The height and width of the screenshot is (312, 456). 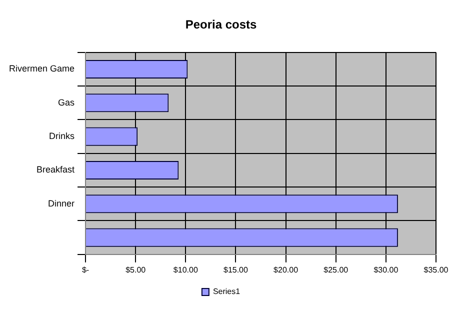 I want to click on y-tick-label: Breakfast, so click(x=56, y=169).